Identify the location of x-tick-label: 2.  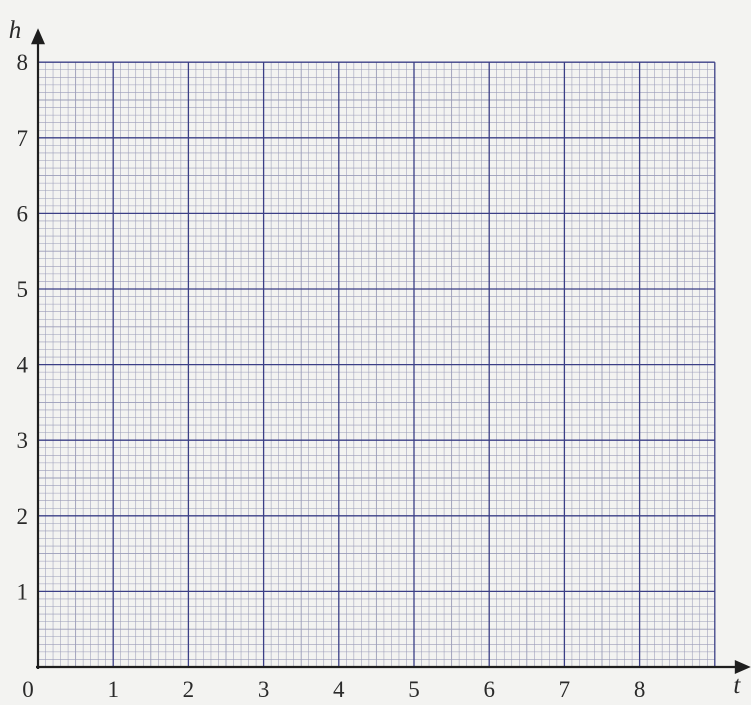
(189, 689).